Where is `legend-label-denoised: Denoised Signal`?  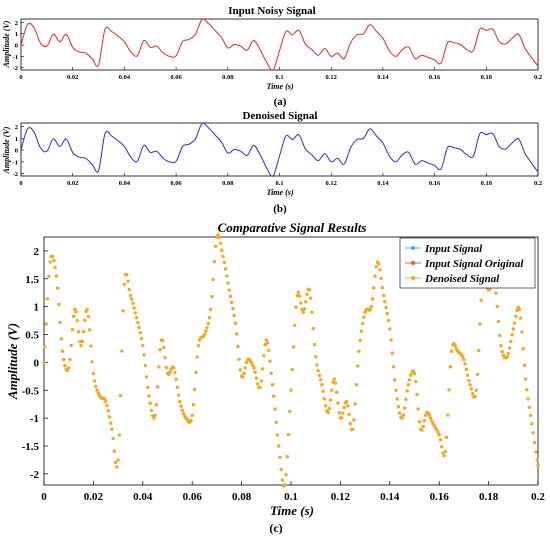 legend-label-denoised: Denoised Signal is located at coordinates (462, 279).